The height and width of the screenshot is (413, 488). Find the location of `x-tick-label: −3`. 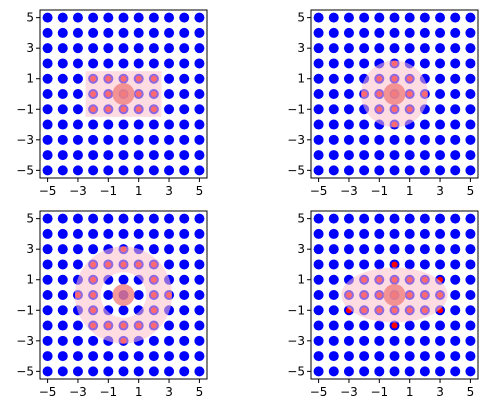

x-tick-label: −3 is located at coordinates (349, 191).